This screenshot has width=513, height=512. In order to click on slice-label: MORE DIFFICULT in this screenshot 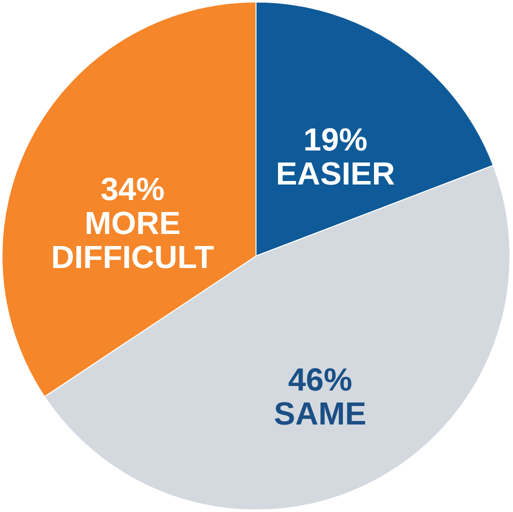, I will do `click(133, 239)`.